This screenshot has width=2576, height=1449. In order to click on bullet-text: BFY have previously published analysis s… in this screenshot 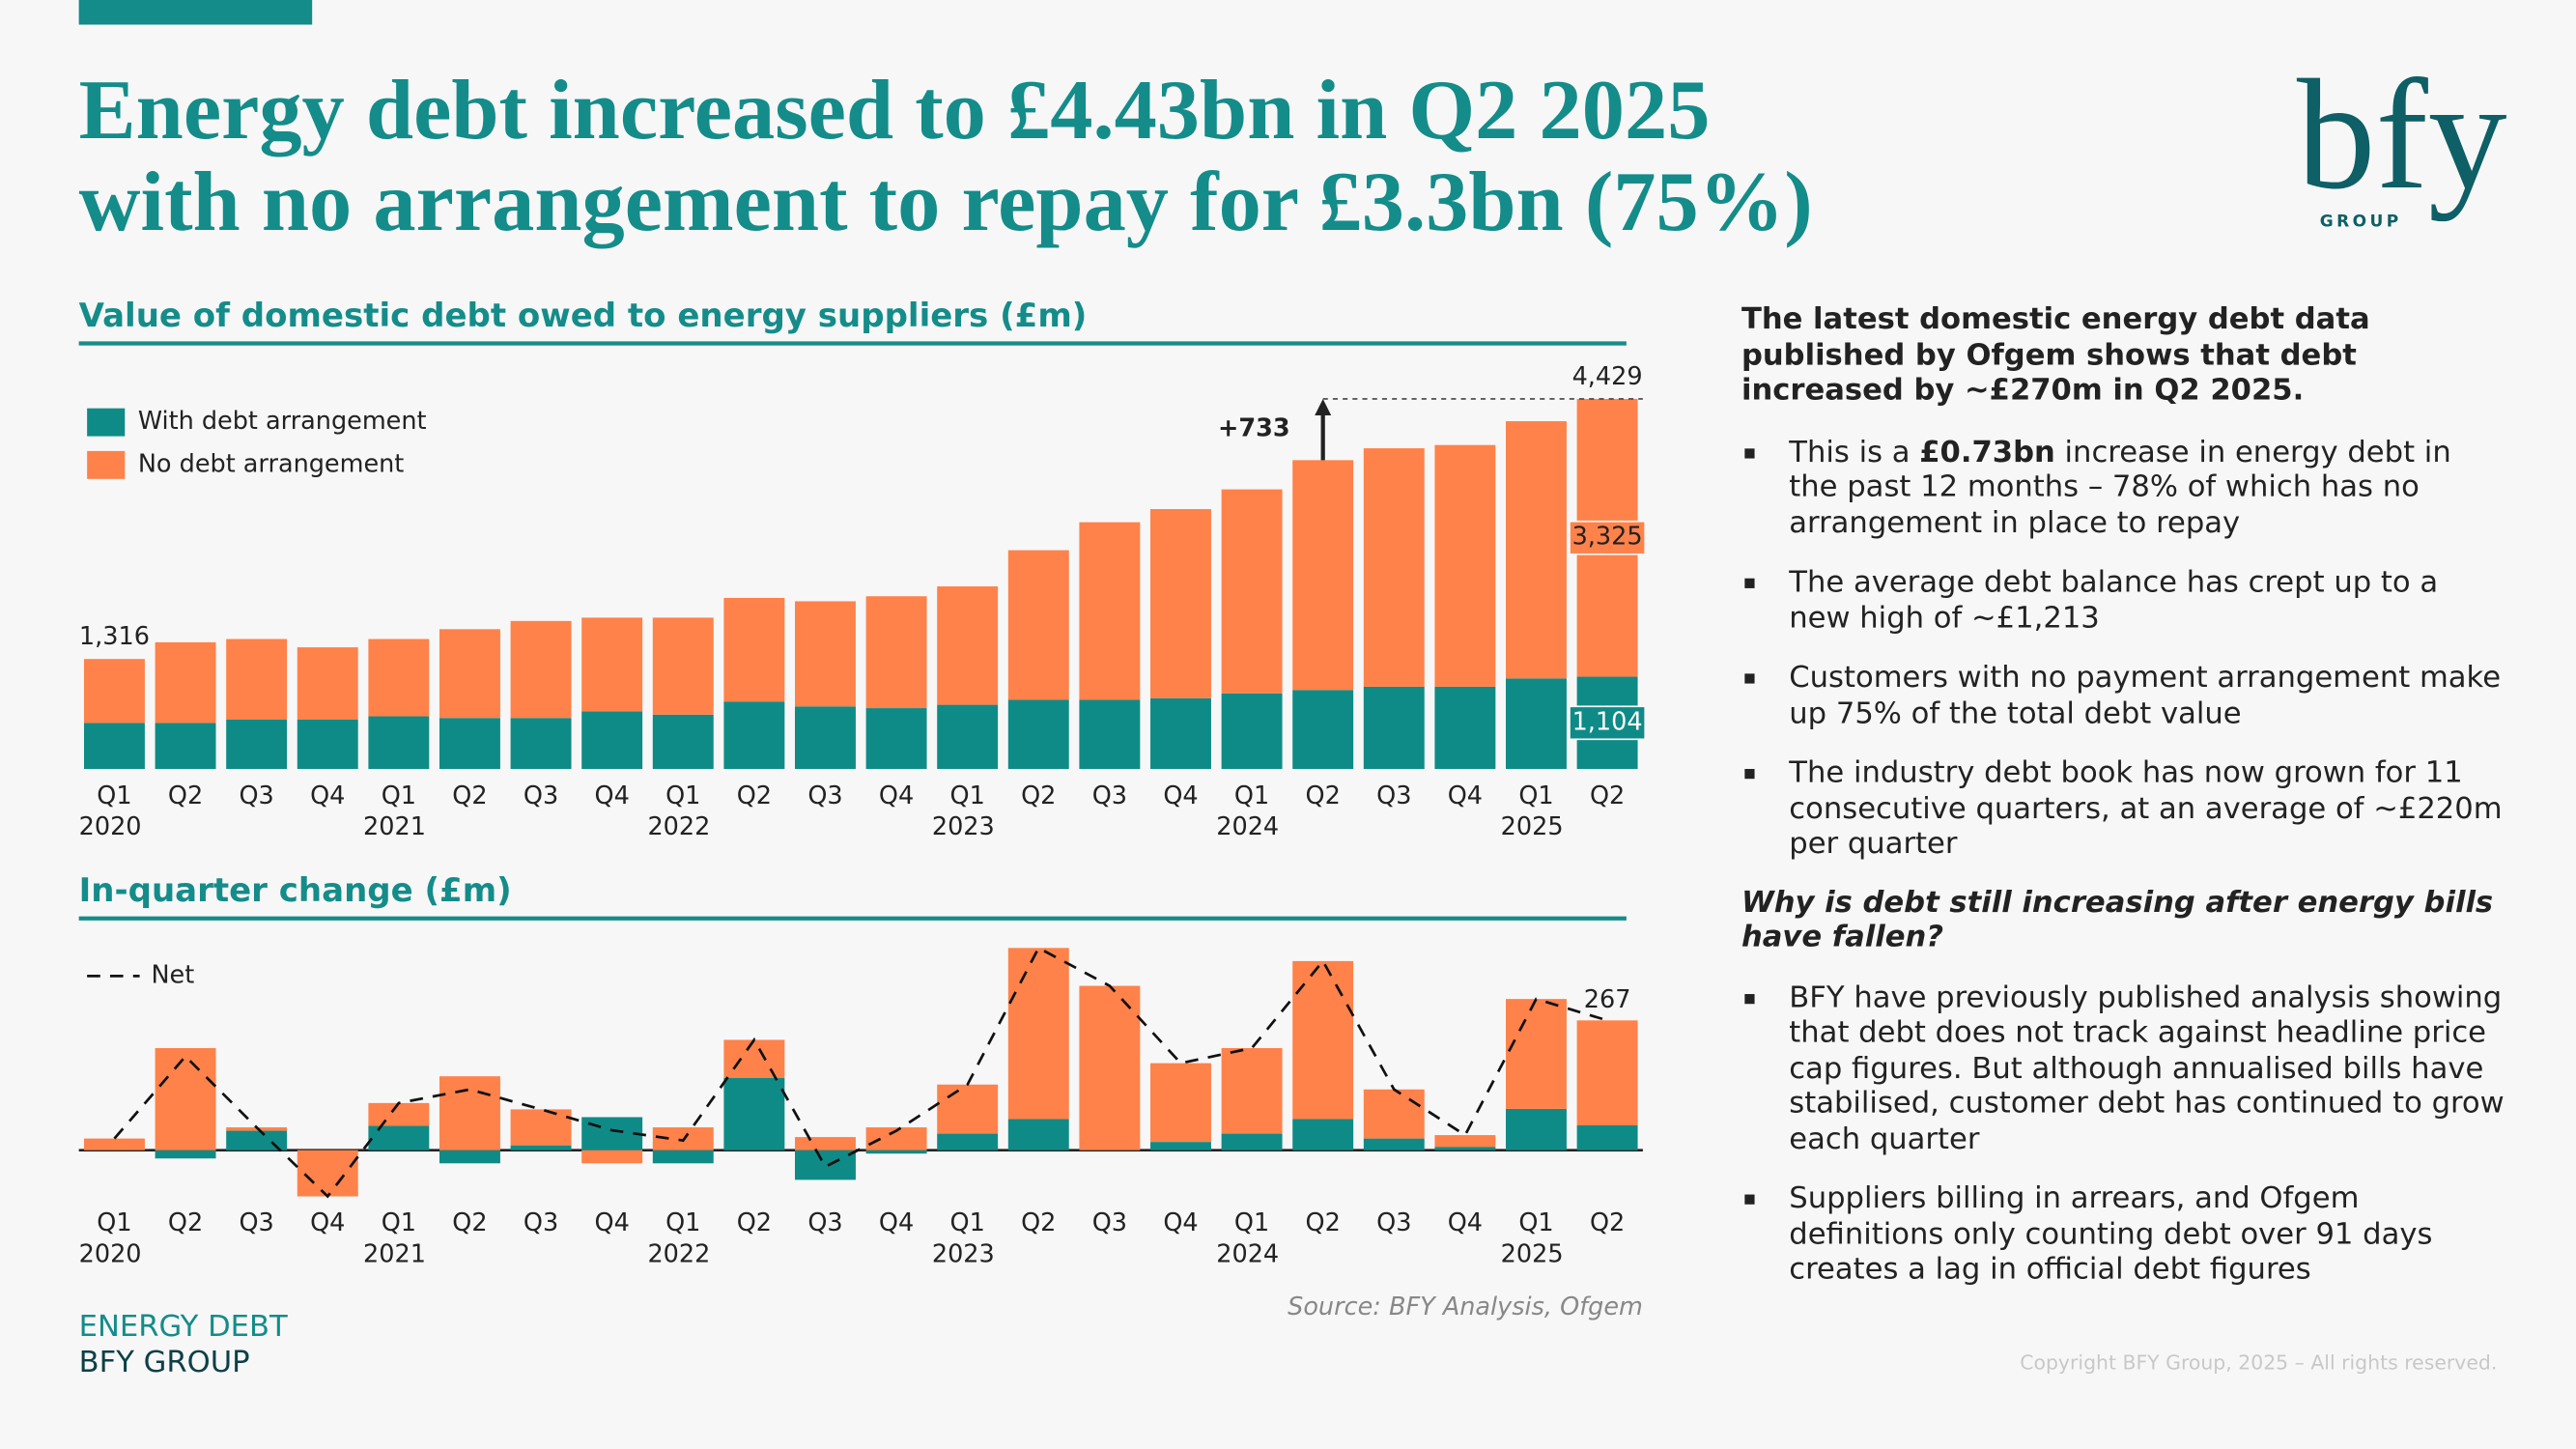, I will do `click(2147, 1068)`.